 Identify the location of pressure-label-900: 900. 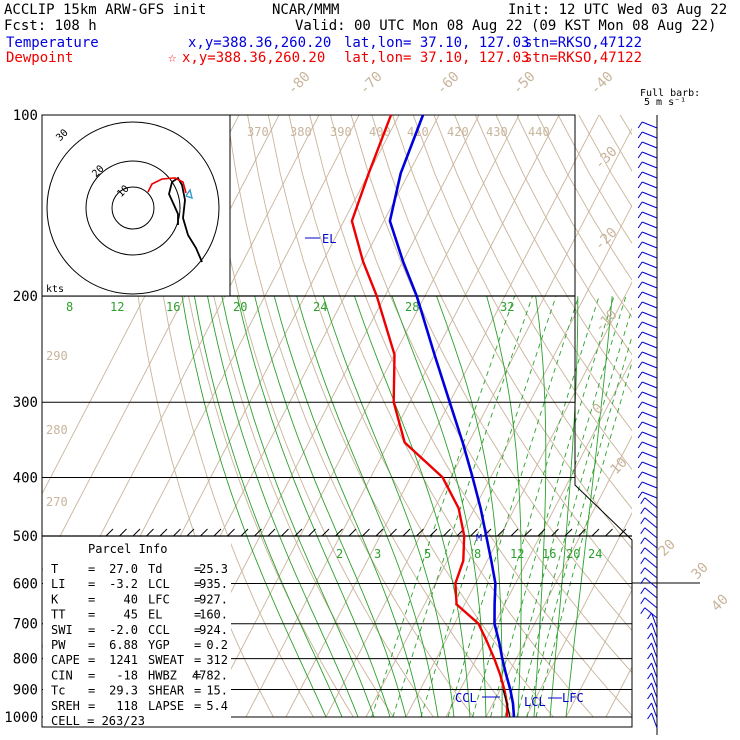
(25, 690).